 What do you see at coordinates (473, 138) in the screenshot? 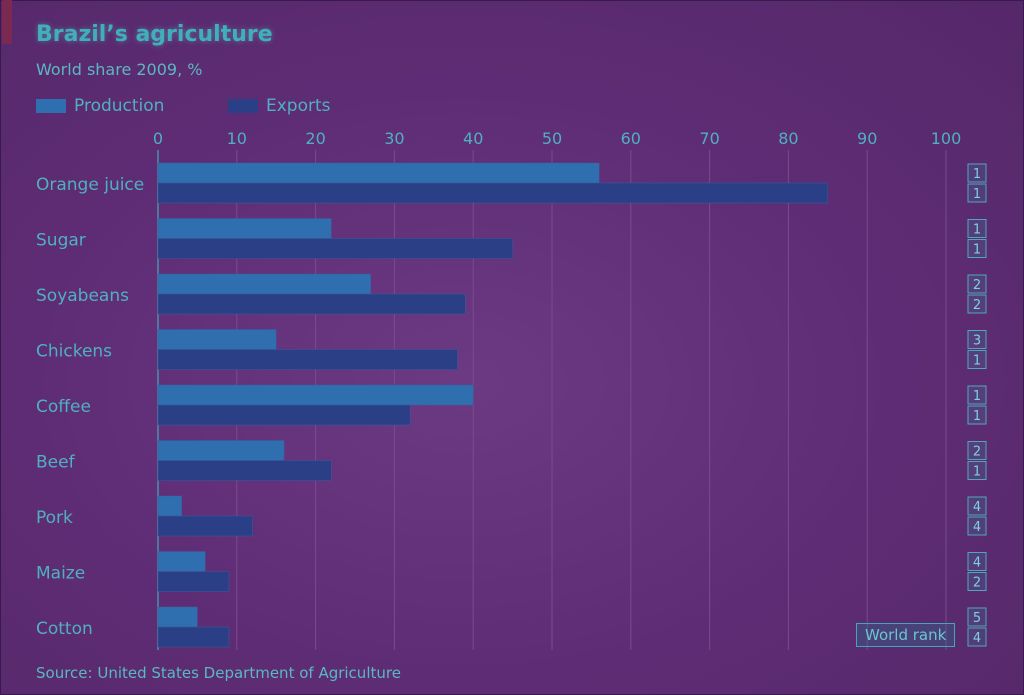
I see `x-tick-label: 40` at bounding box center [473, 138].